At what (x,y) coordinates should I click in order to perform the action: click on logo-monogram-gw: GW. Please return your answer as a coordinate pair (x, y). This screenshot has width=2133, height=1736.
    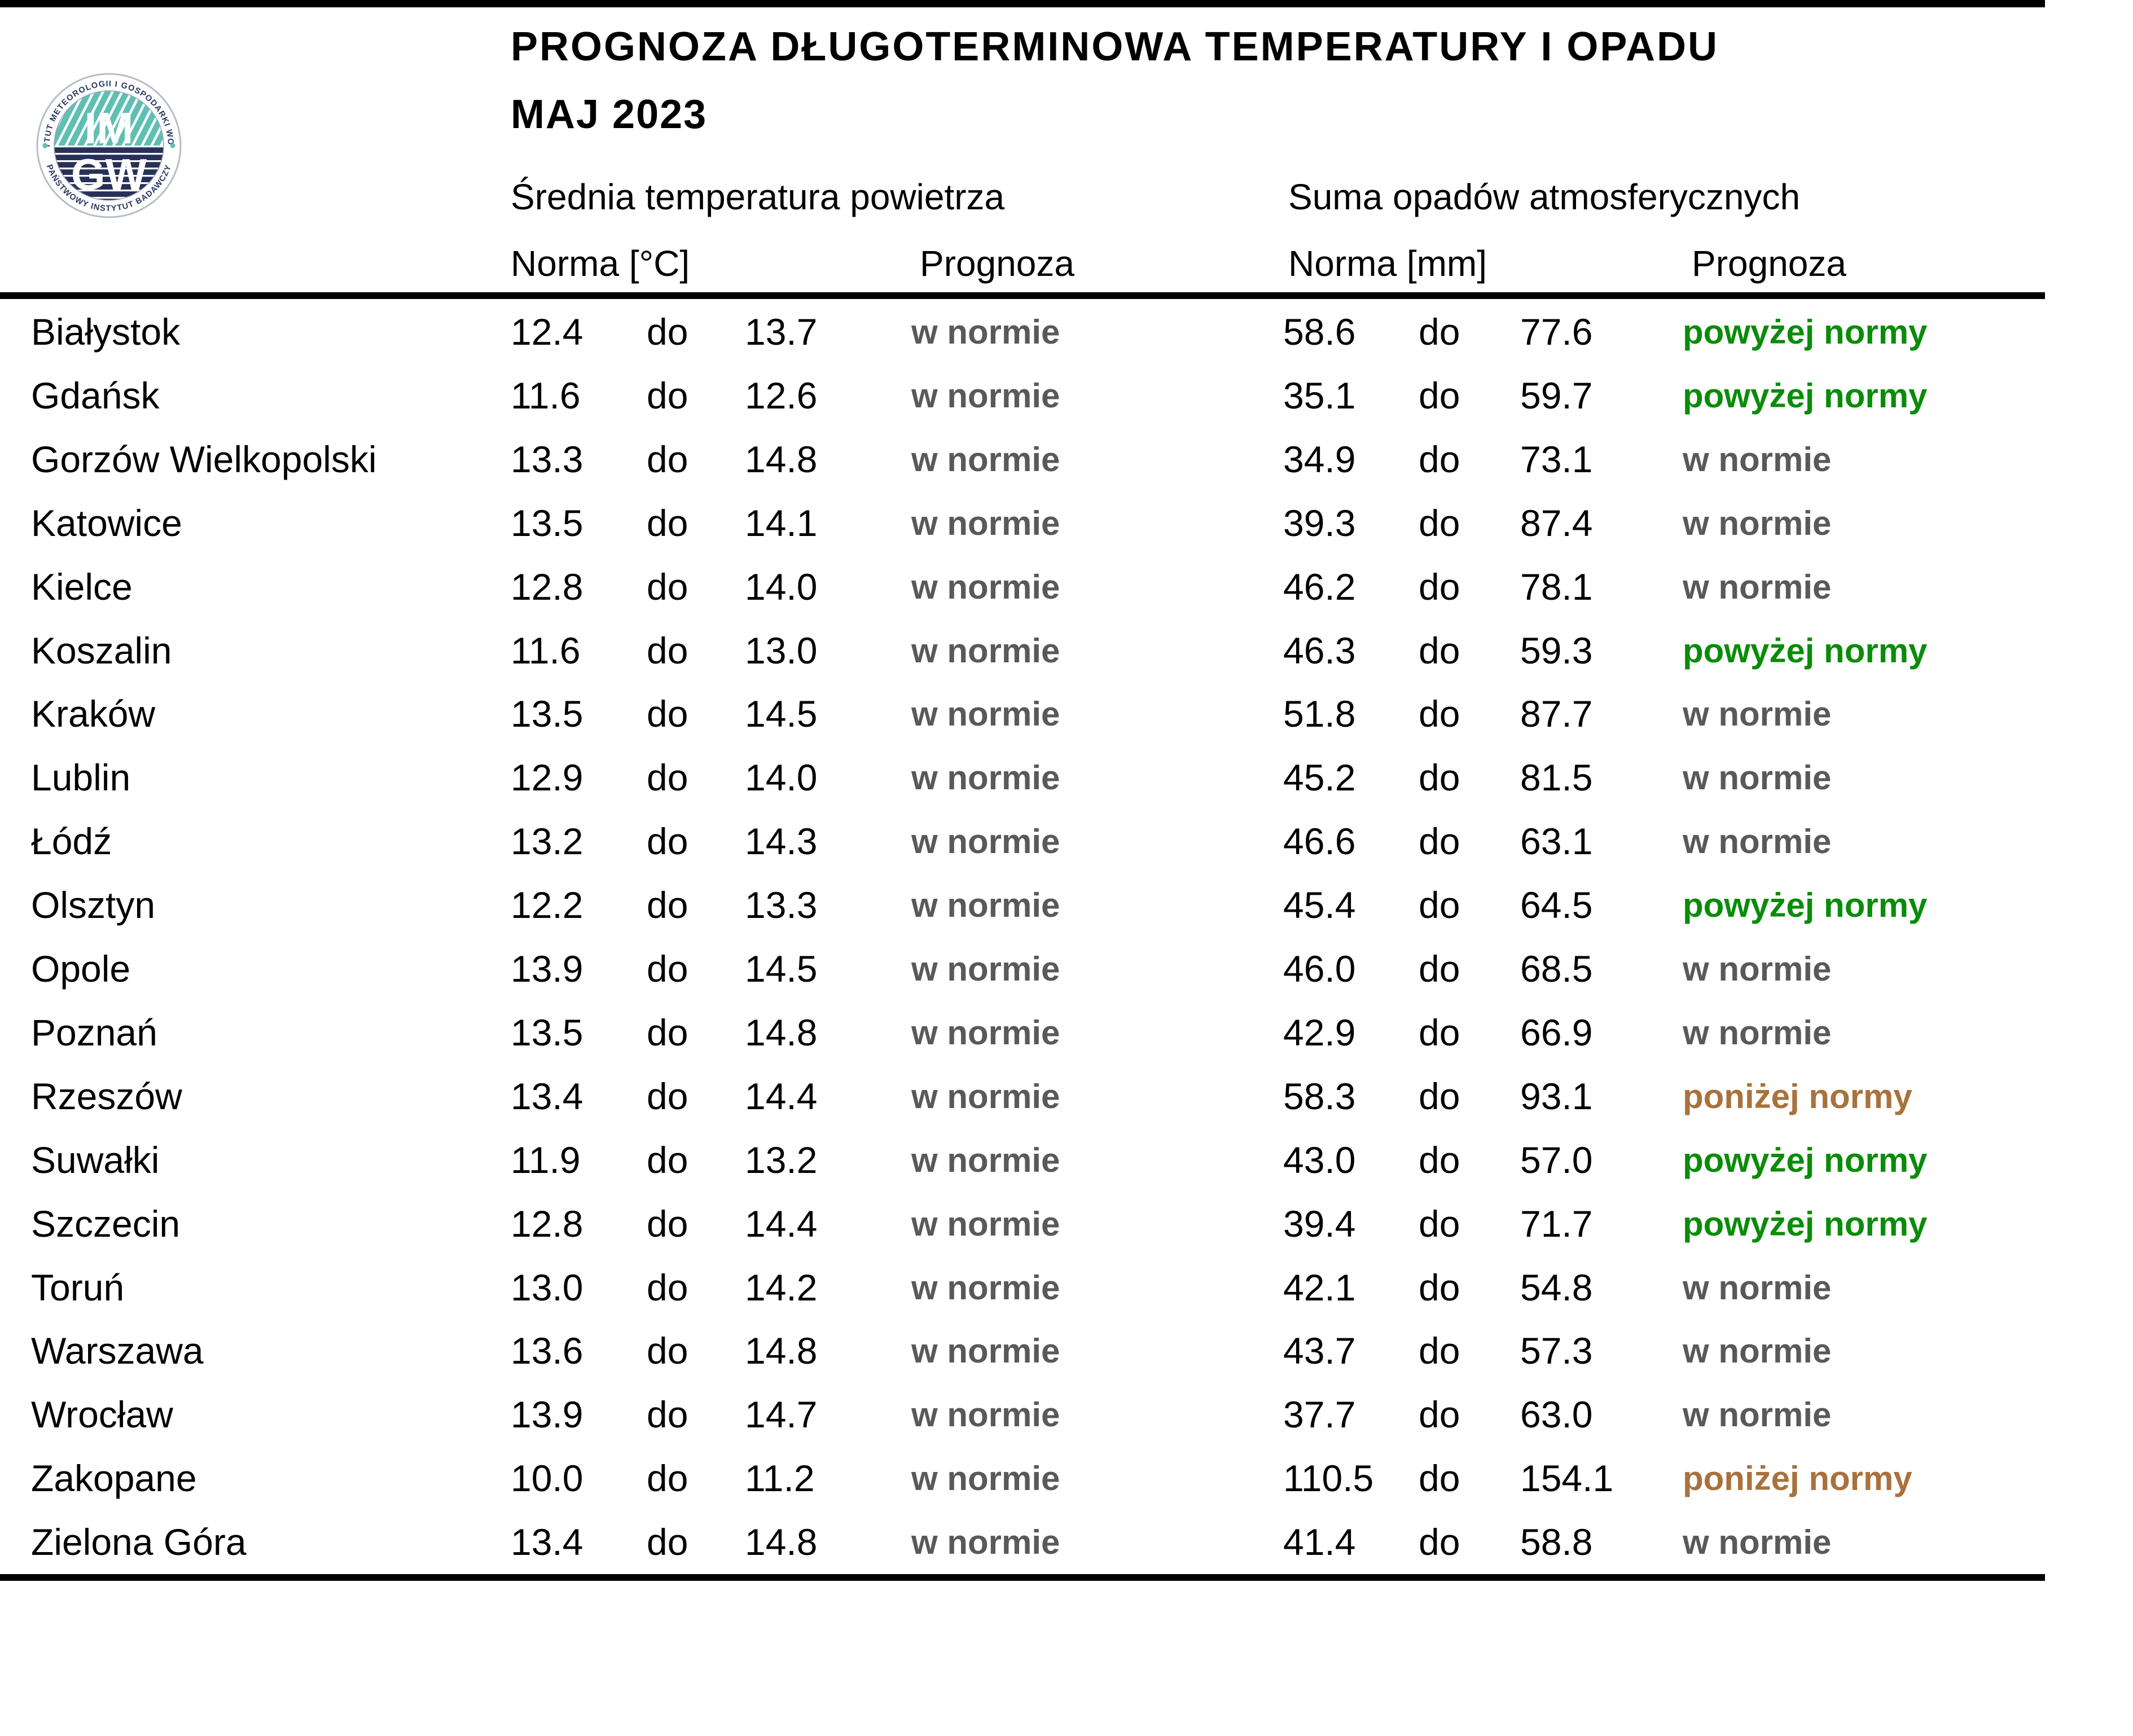
    Looking at the image, I should click on (109, 174).